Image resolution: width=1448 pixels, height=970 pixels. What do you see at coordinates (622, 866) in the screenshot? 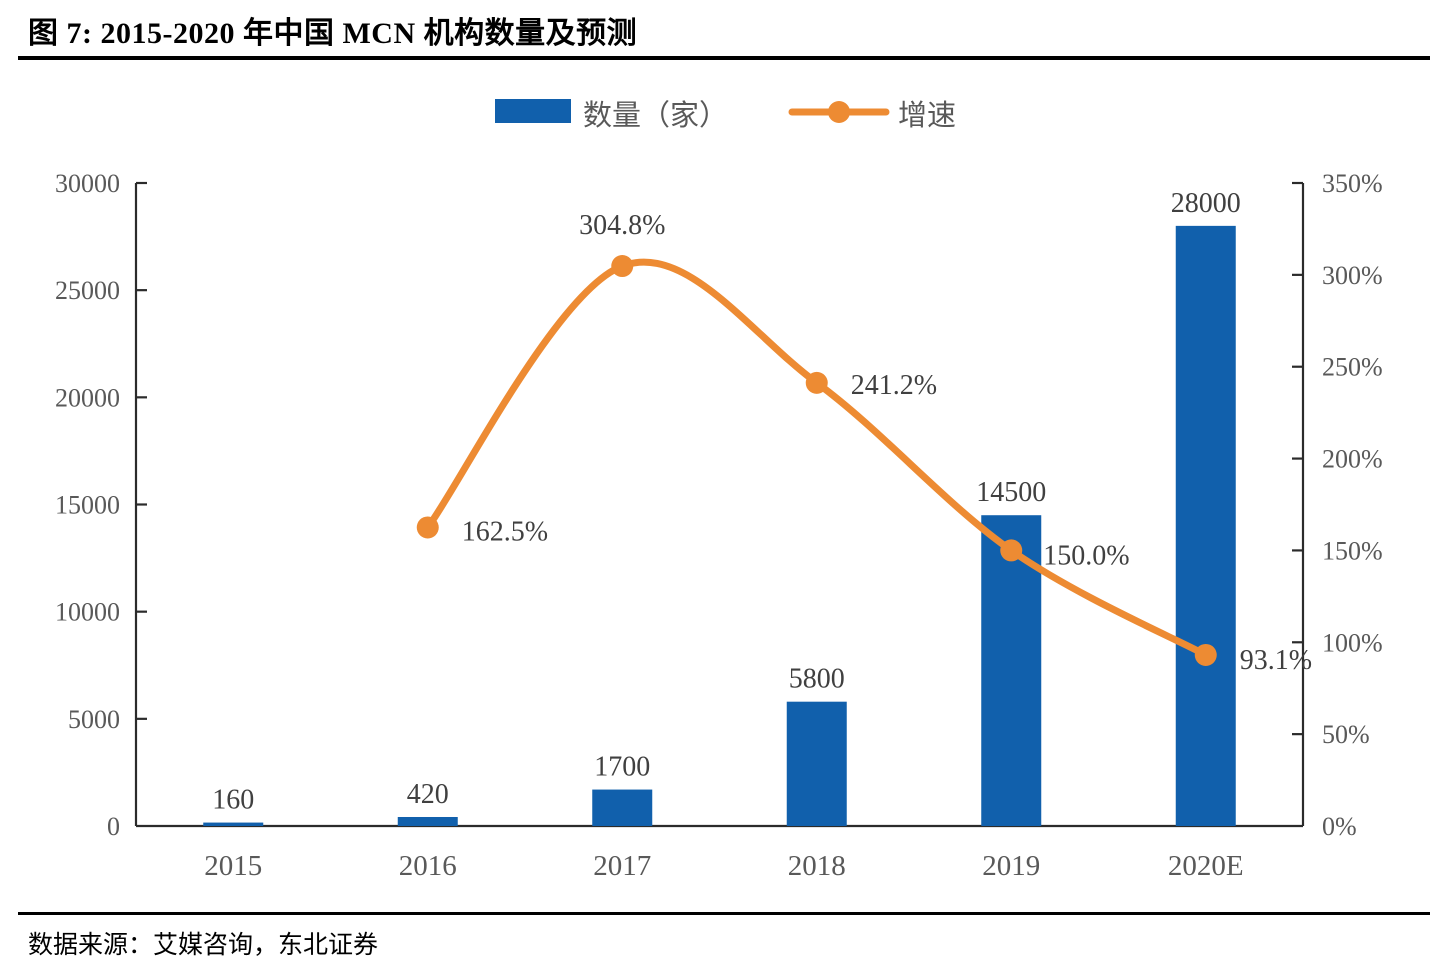
I see `category-label: 2017` at bounding box center [622, 866].